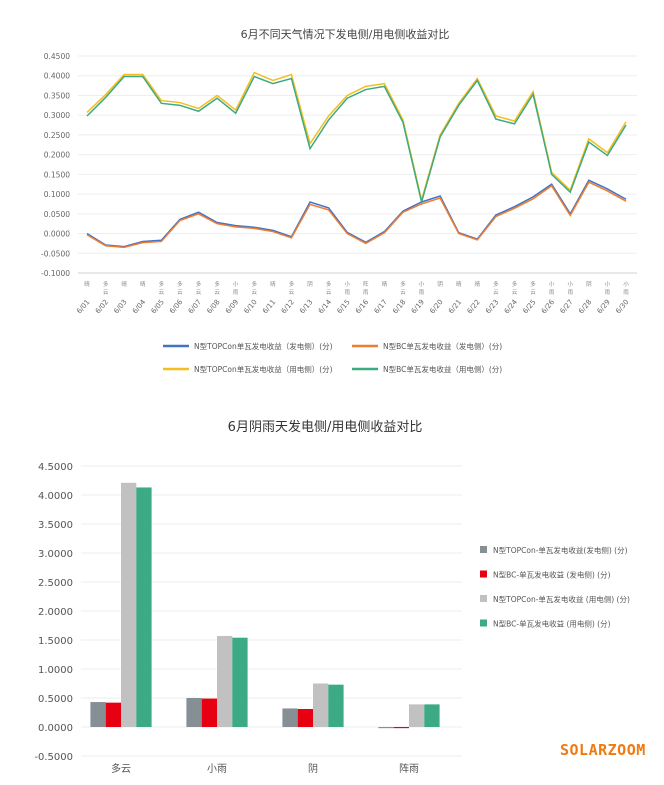  I want to click on bar-chart-title: 6月阴雨天发电侧/用电侧收益对比, so click(325, 427).